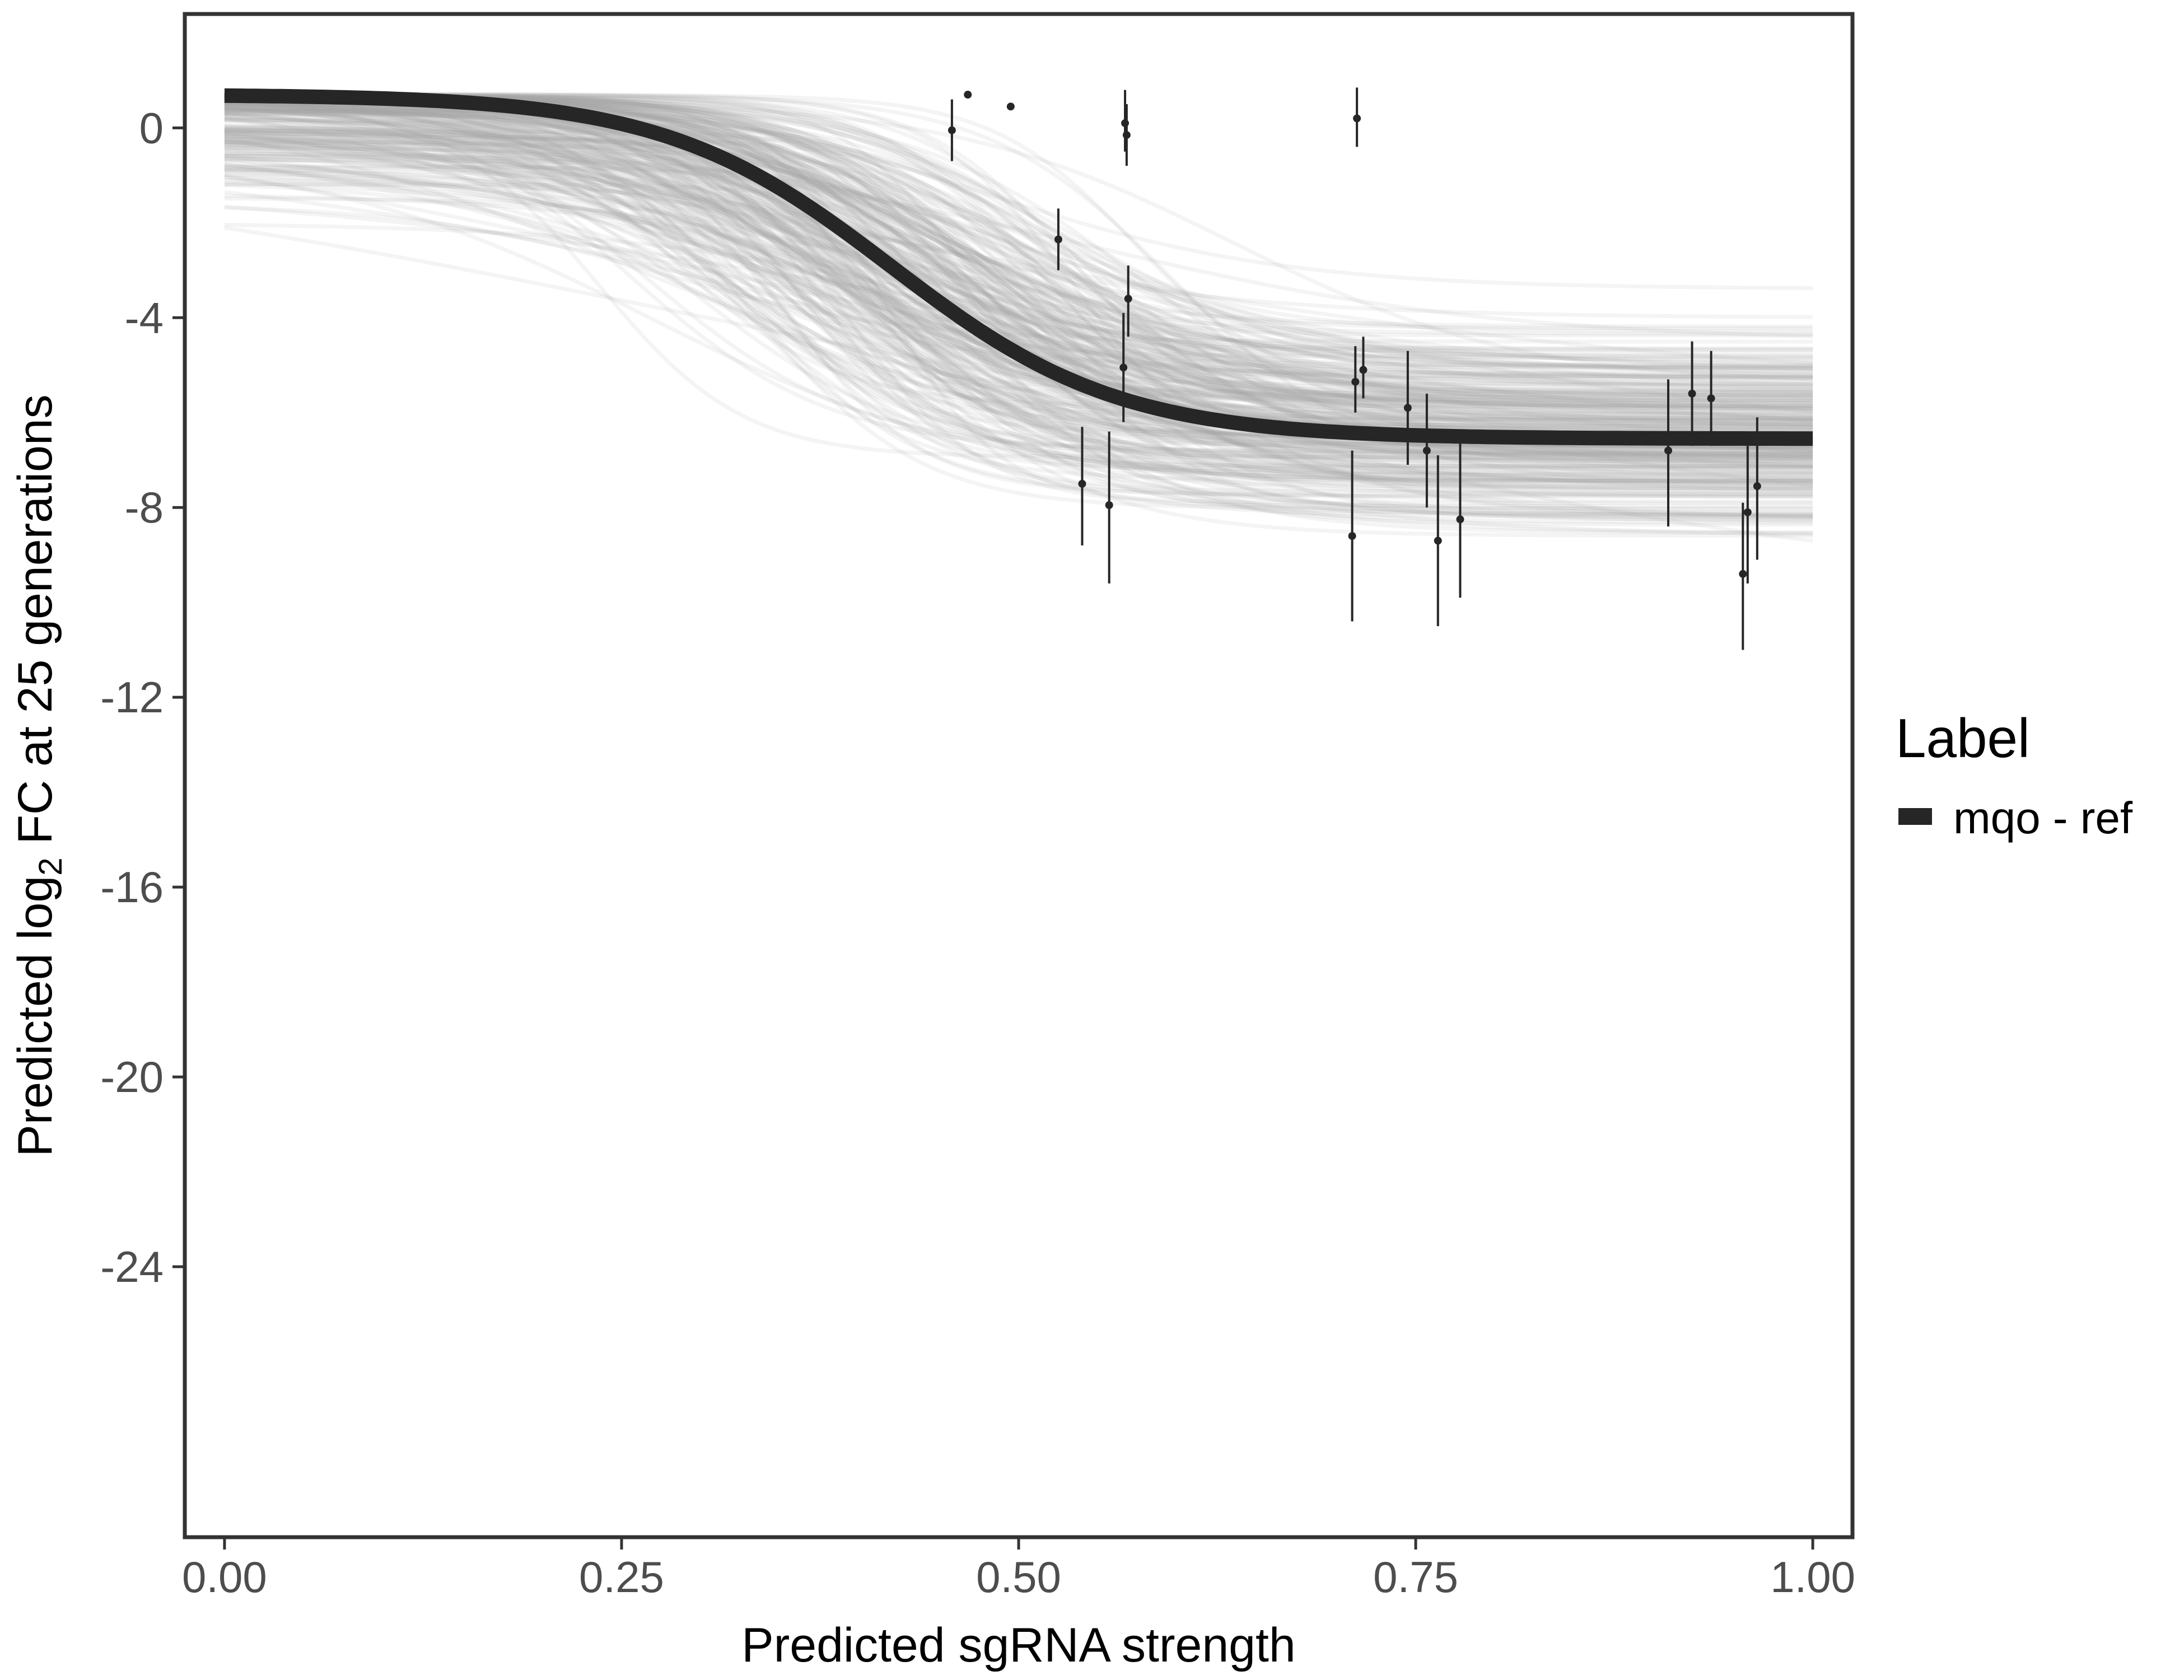 The height and width of the screenshot is (1680, 2184). I want to click on y-tick-label: -8, so click(144, 508).